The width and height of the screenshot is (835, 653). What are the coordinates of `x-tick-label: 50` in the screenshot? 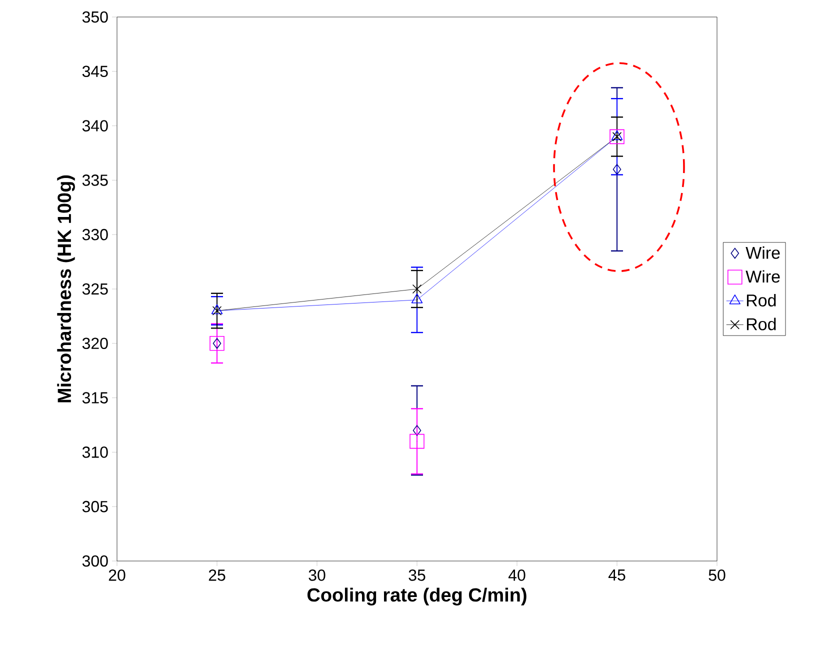 It's located at (717, 575).